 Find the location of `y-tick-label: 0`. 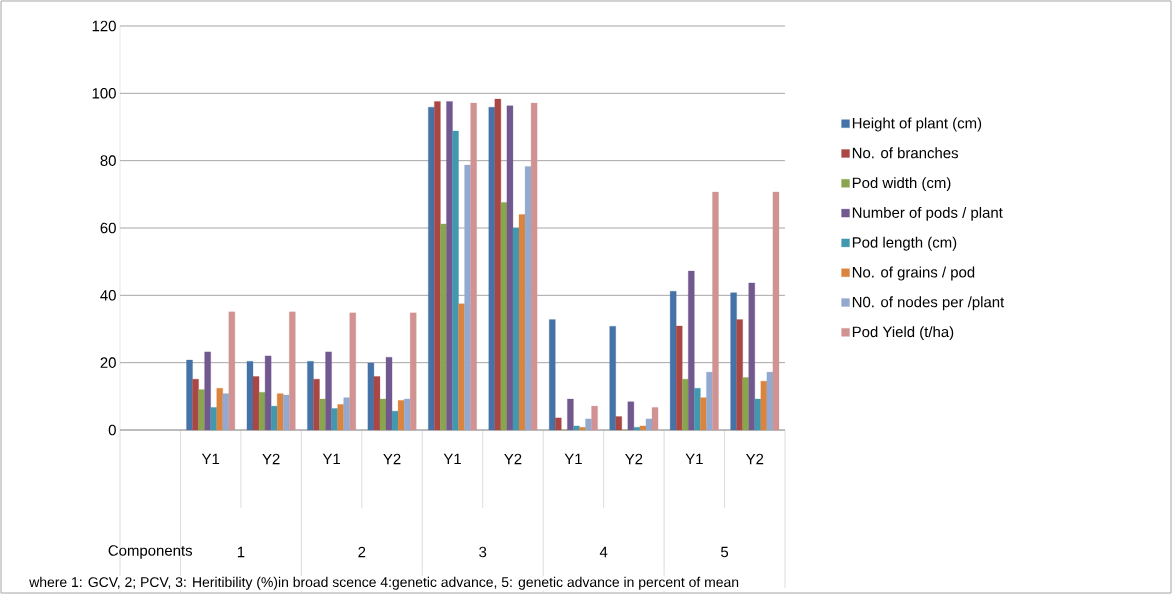

y-tick-label: 0 is located at coordinates (112, 430).